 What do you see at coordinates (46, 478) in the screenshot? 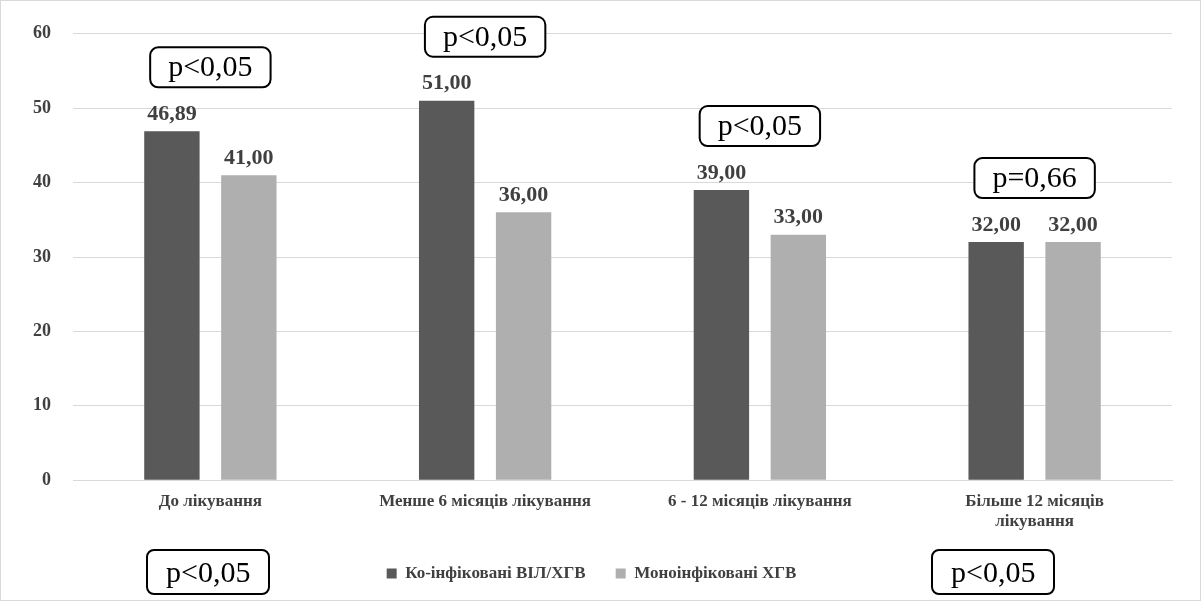
I see `y-tick-label: 0` at bounding box center [46, 478].